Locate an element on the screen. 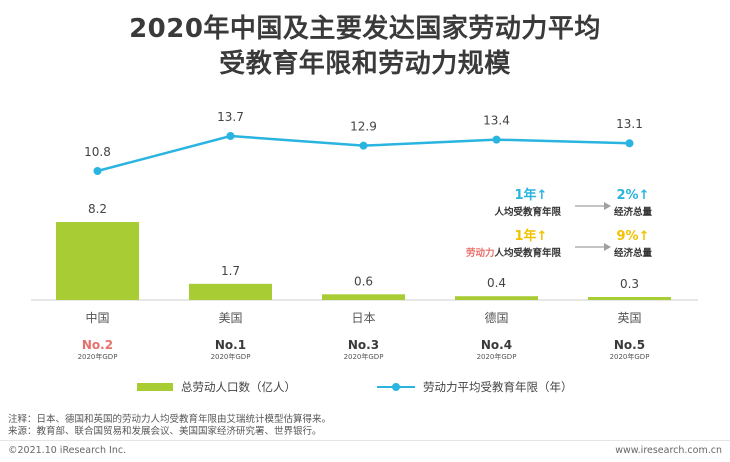 Image resolution: width=730 pixels, height=462 pixels. line-value-label-3: 13.4 is located at coordinates (496, 121).